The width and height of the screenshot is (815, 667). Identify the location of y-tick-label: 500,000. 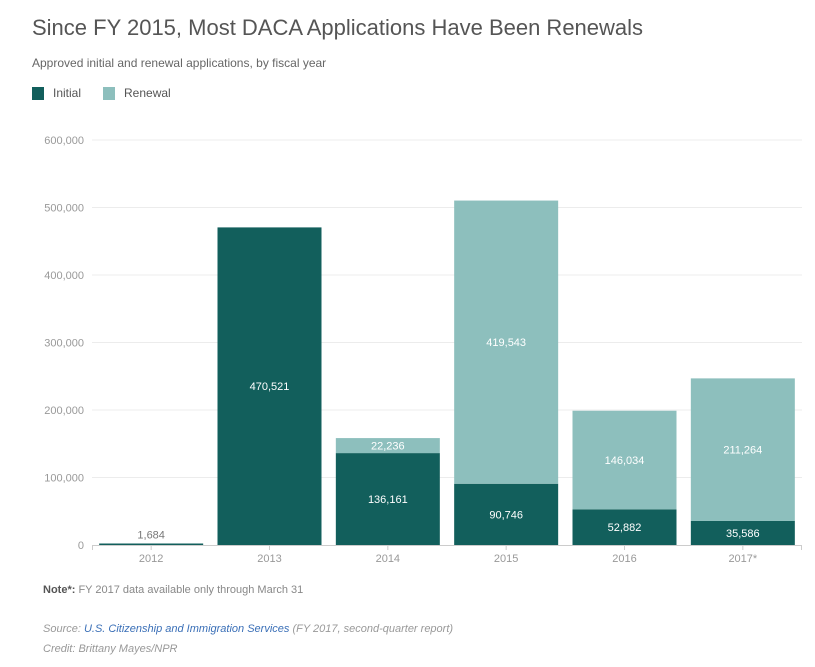
(64, 209).